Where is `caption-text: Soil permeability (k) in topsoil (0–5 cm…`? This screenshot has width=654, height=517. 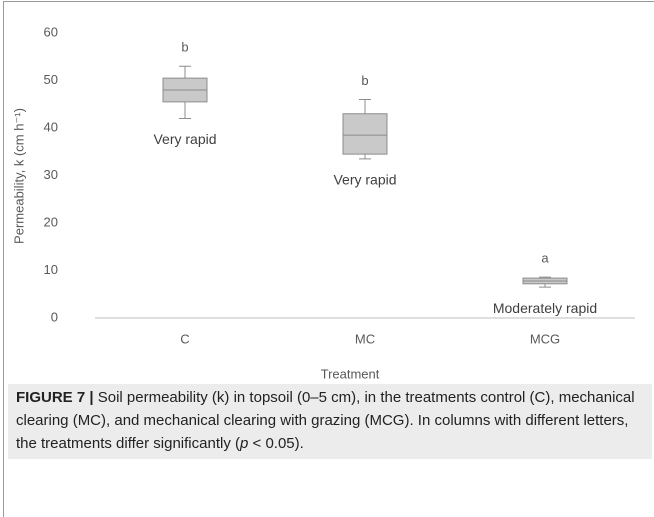
caption-text: Soil permeability (k) in topsoil (0–5 cm… is located at coordinates (325, 420).